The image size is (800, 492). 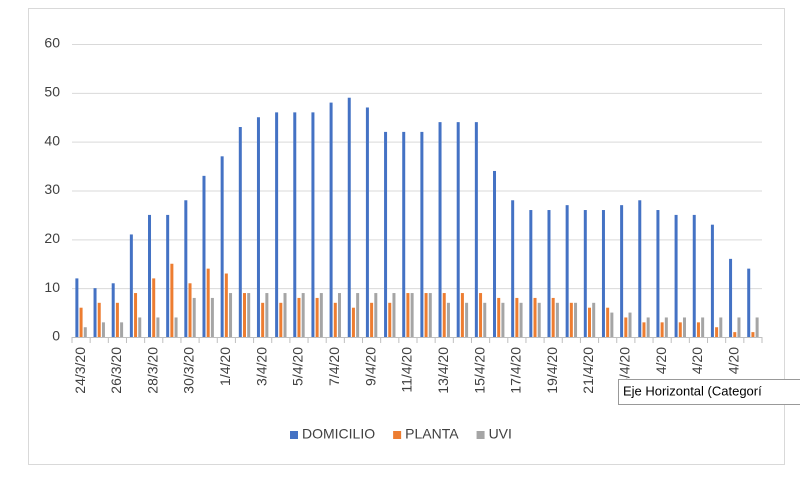 I want to click on x-tick-label: 26/3/20, so click(x=116, y=370).